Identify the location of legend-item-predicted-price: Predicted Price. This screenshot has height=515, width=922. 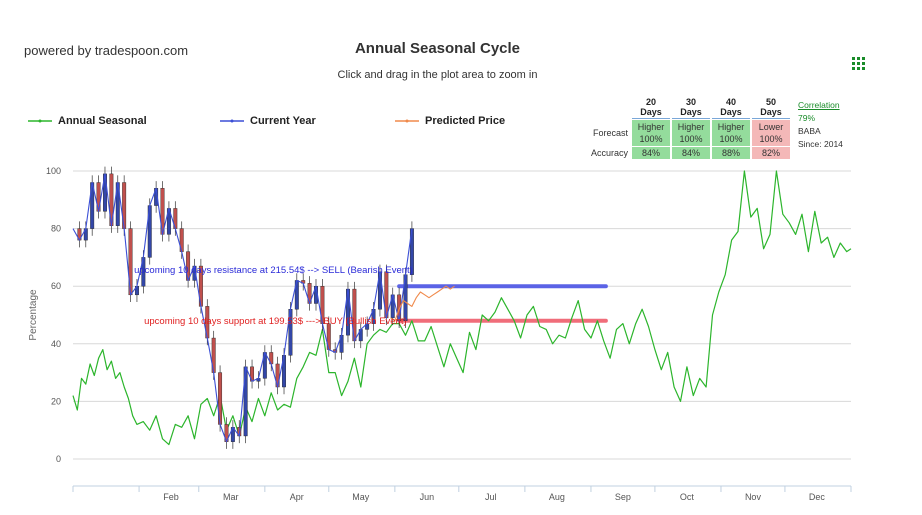
(450, 121).